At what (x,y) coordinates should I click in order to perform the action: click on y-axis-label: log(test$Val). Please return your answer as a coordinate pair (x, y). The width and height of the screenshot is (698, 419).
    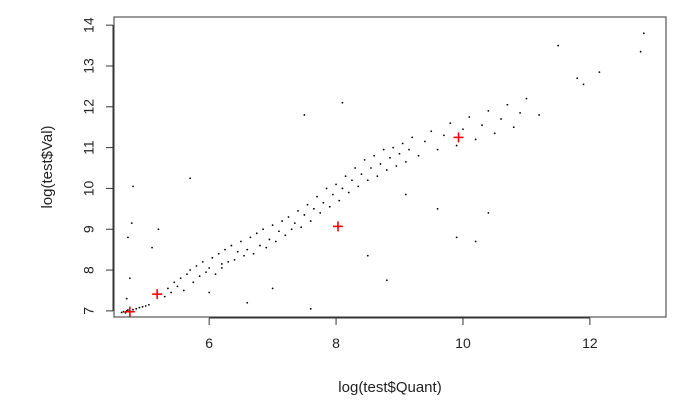
    Looking at the image, I should click on (47, 166).